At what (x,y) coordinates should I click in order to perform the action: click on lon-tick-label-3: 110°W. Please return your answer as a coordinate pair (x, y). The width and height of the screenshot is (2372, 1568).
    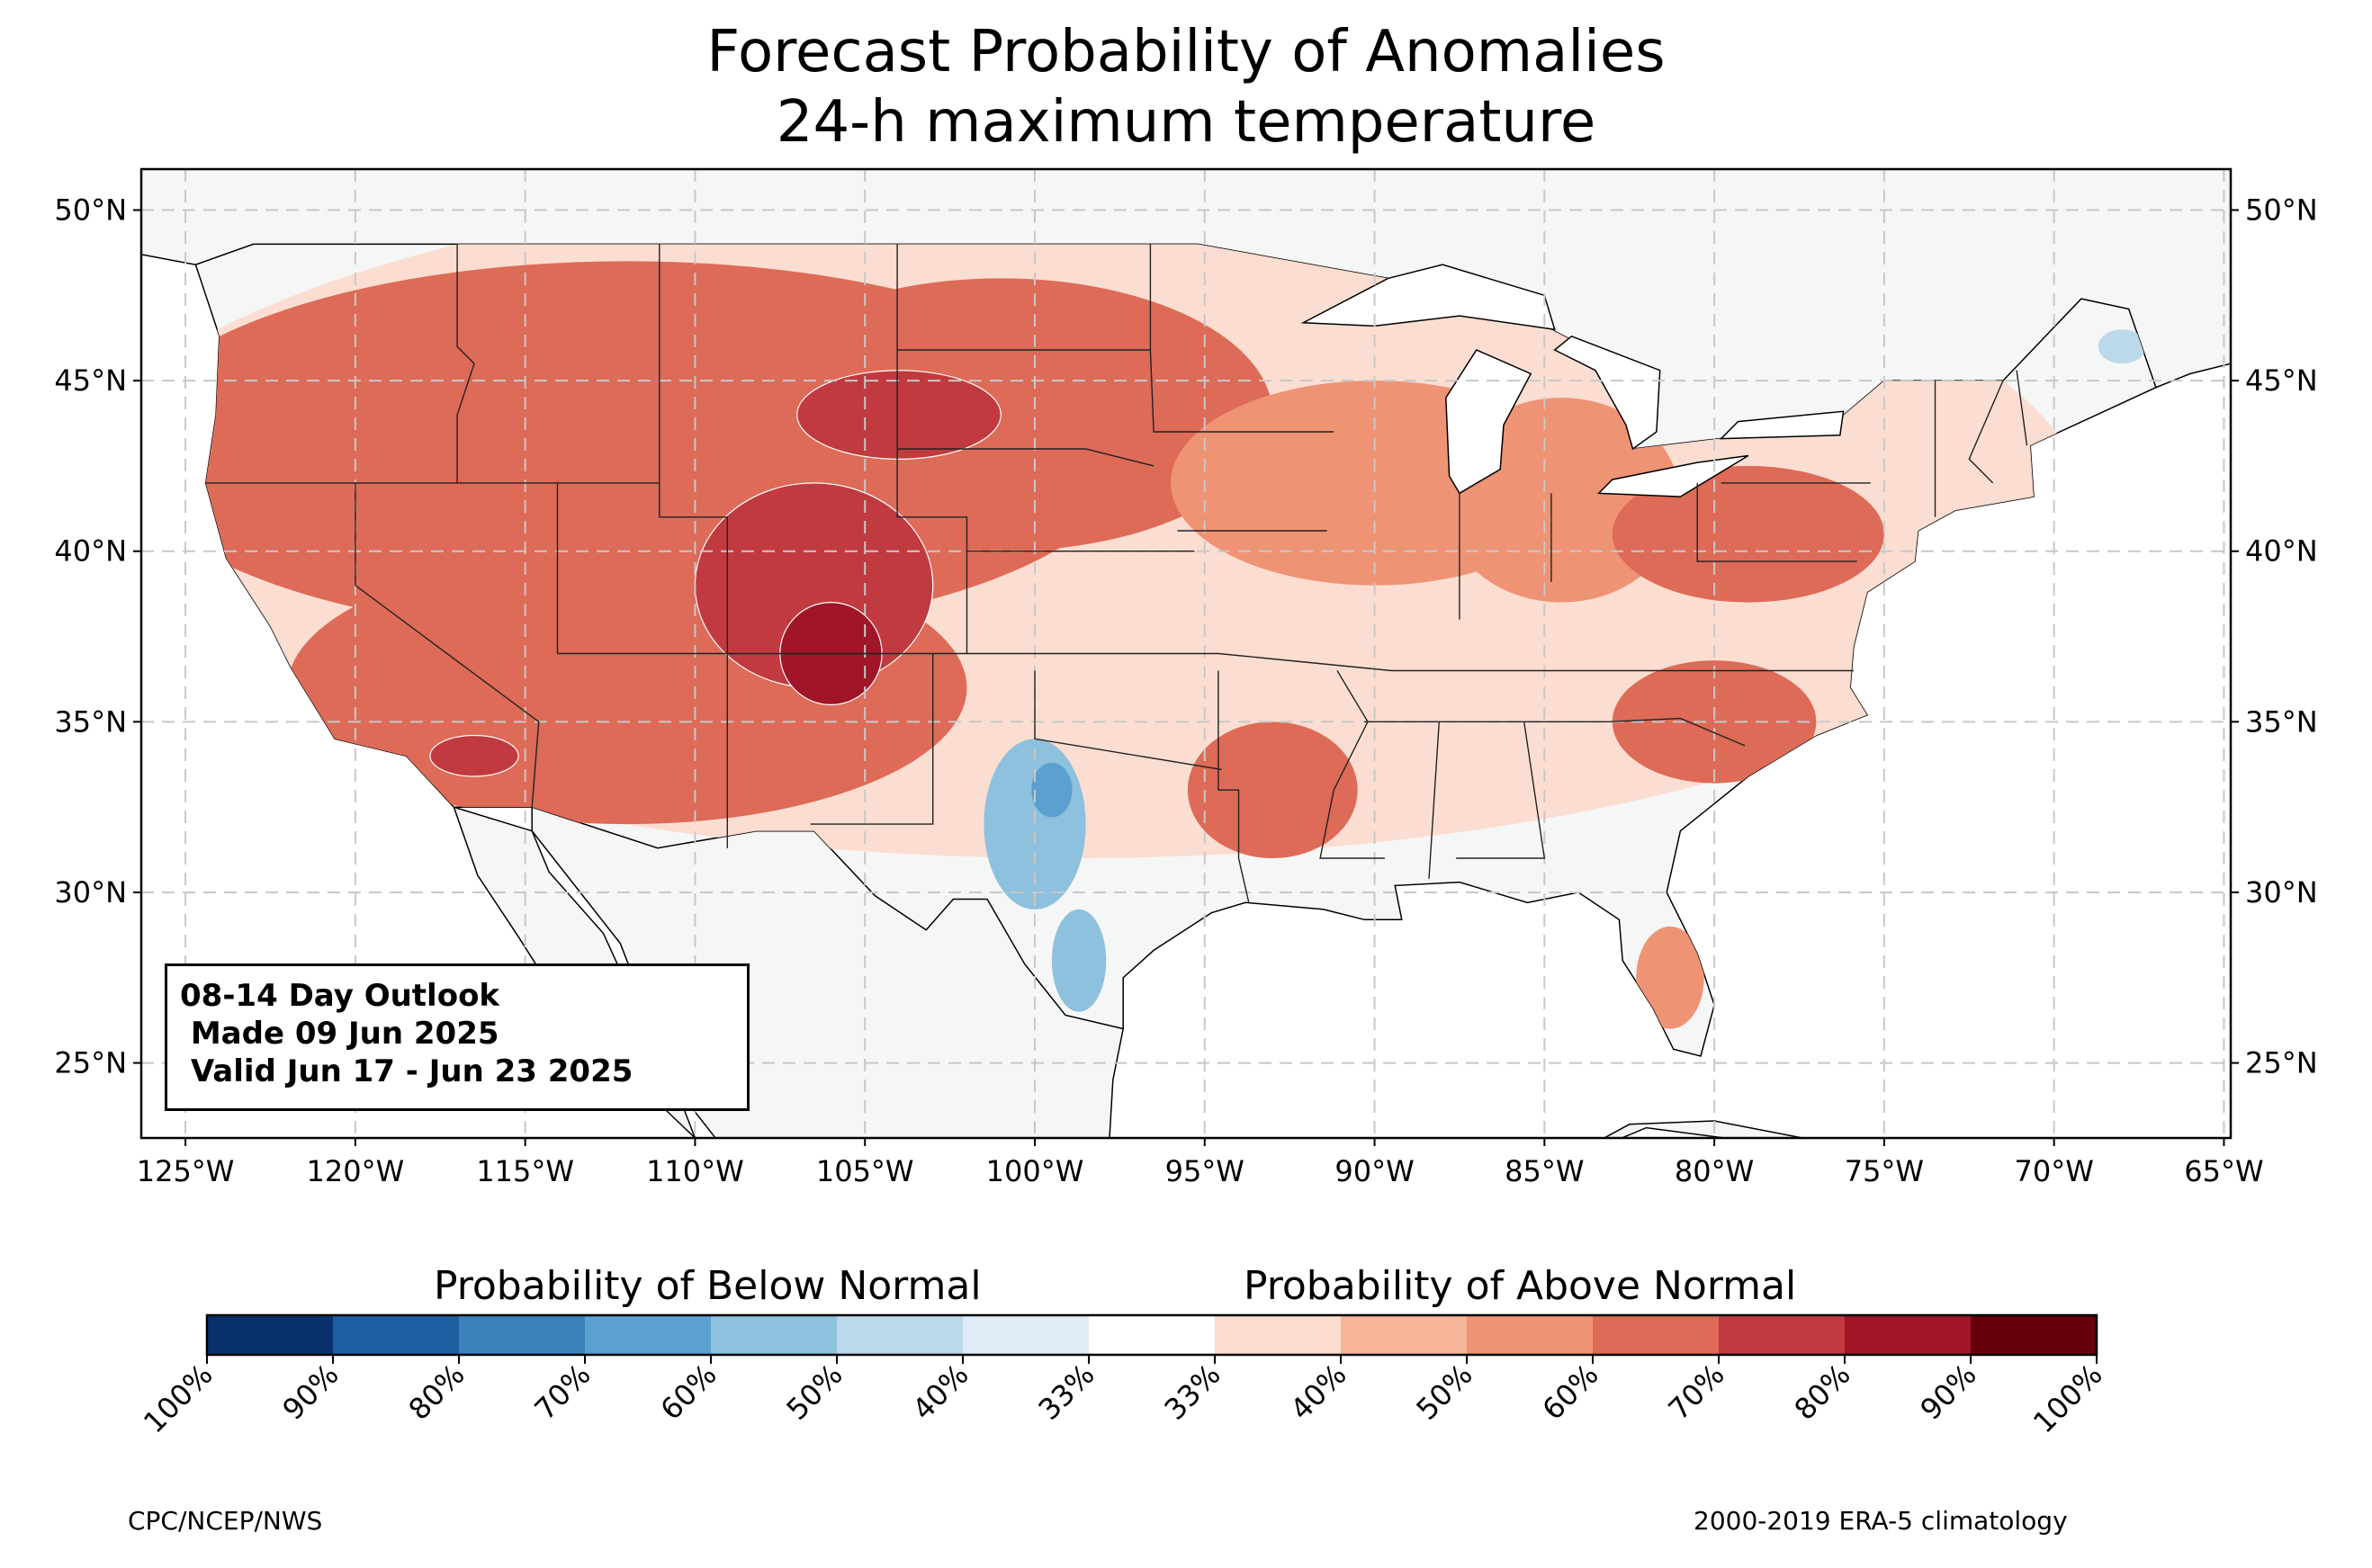
    Looking at the image, I should click on (695, 1171).